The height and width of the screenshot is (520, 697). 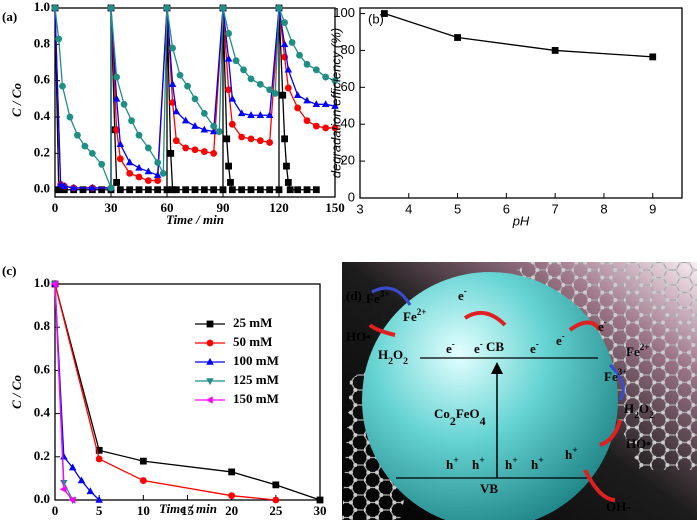 What do you see at coordinates (210, 382) in the screenshot?
I see `legend-marker` at bounding box center [210, 382].